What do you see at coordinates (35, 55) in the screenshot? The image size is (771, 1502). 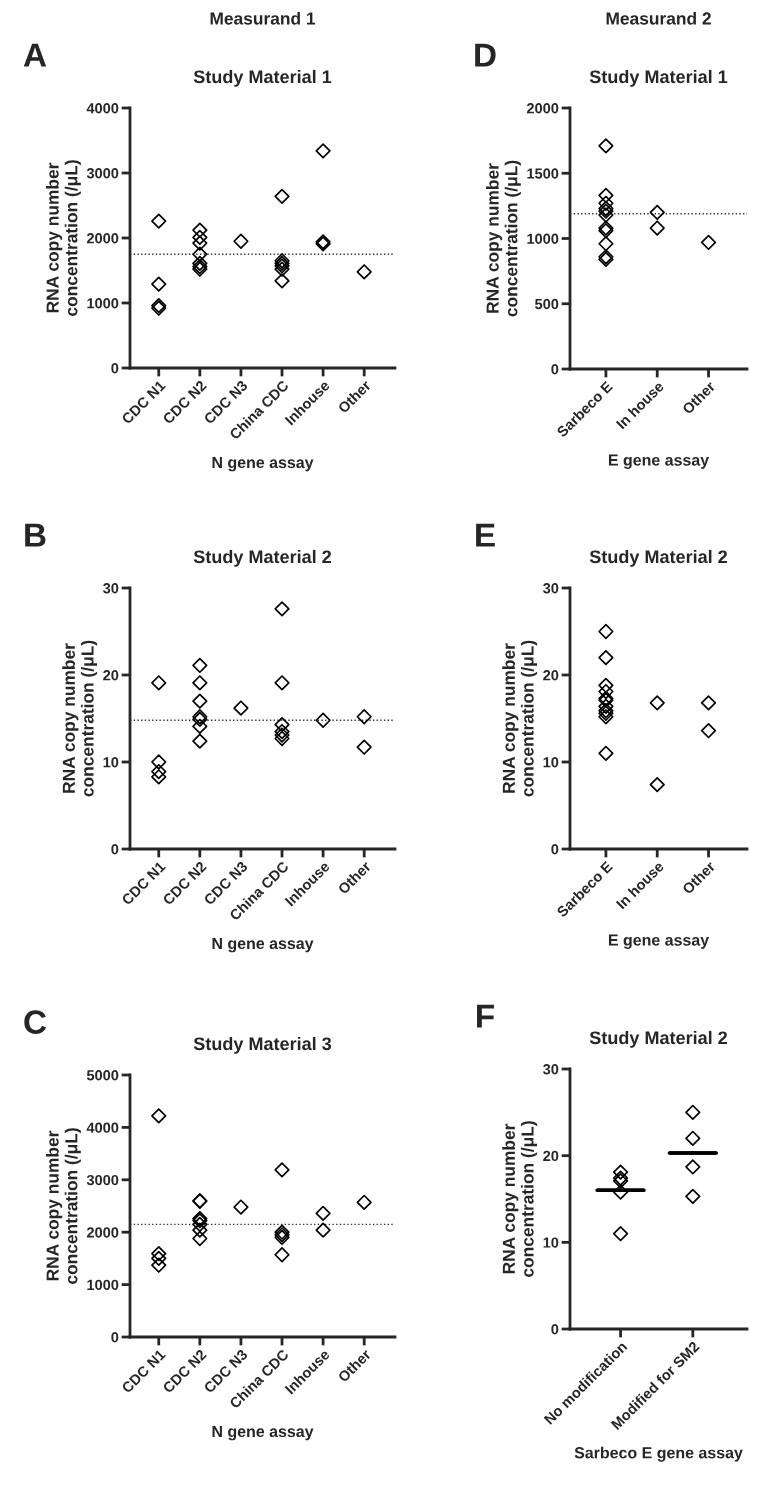 I see `text: A` at bounding box center [35, 55].